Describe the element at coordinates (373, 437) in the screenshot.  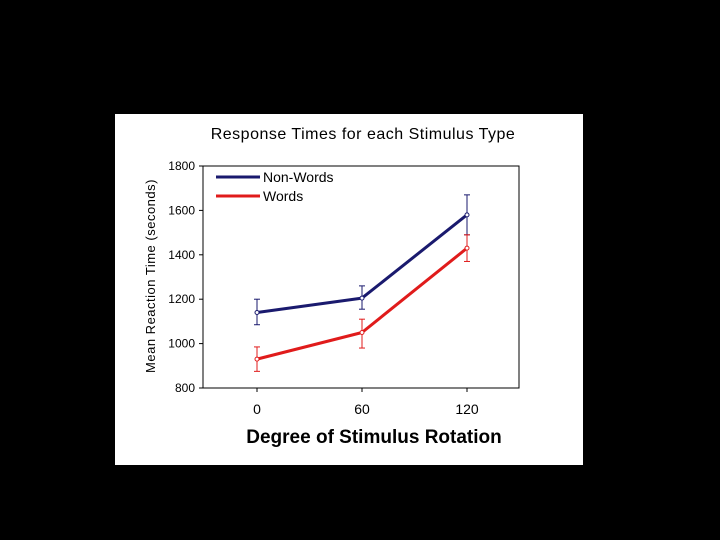
I see `x-axis-label: Degree of Stimulus Rotation` at that location.